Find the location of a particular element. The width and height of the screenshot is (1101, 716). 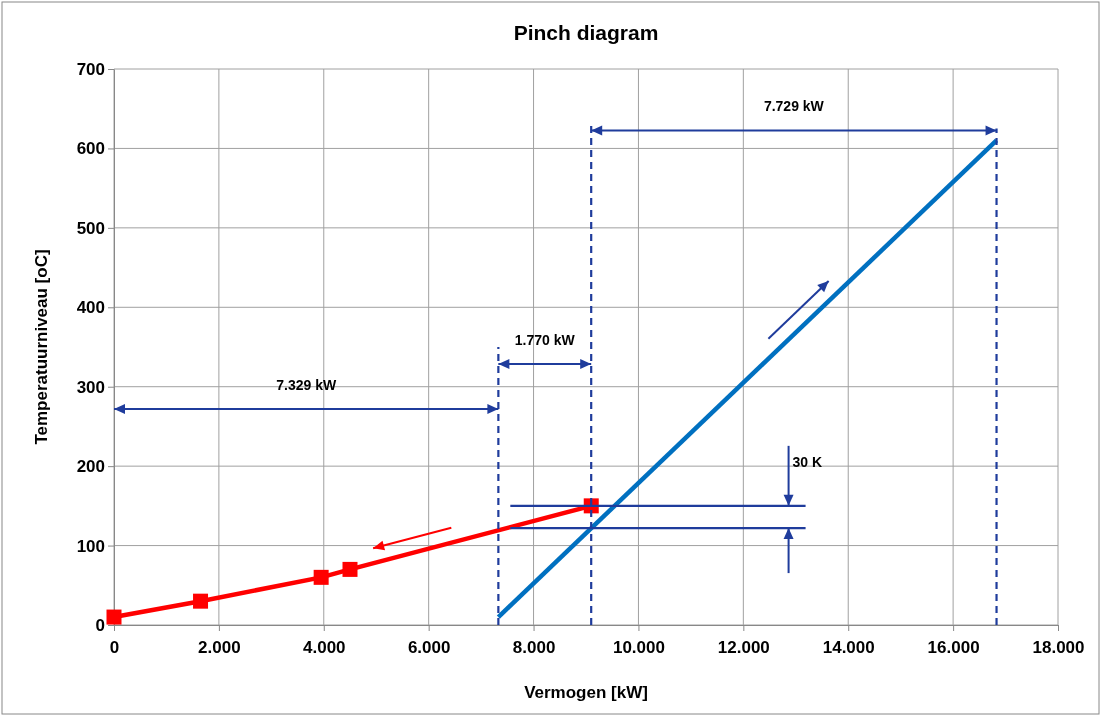

x-tick-label: 12.000 is located at coordinates (743, 647).